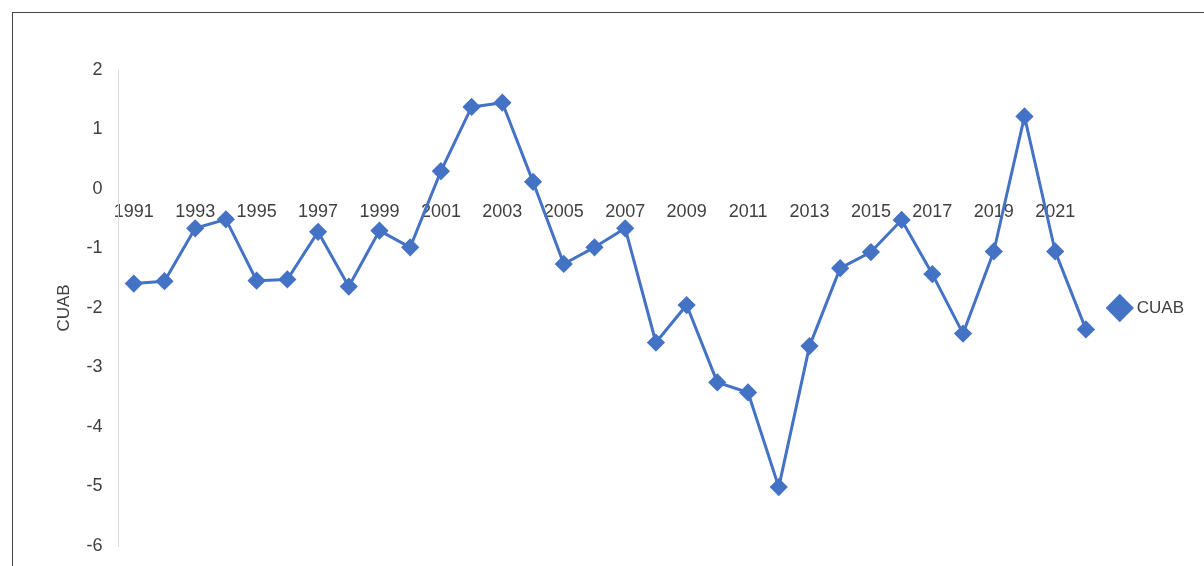 The height and width of the screenshot is (566, 1204). Describe the element at coordinates (625, 210) in the screenshot. I see `x-tick-label: 2007` at that location.